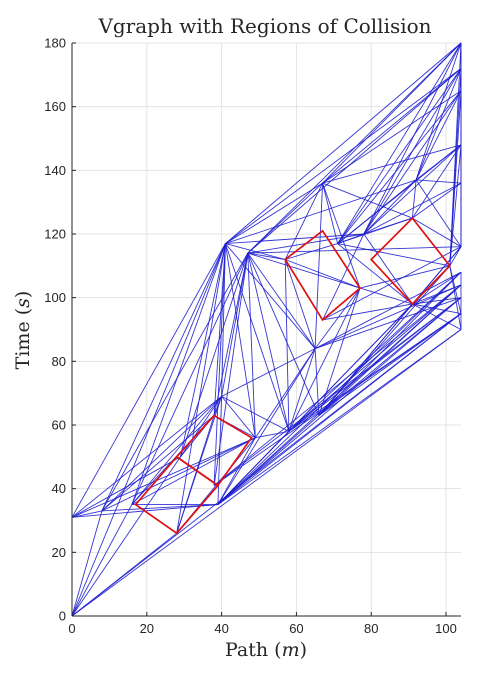  I want to click on x-tick-label-5: 100, so click(446, 628).